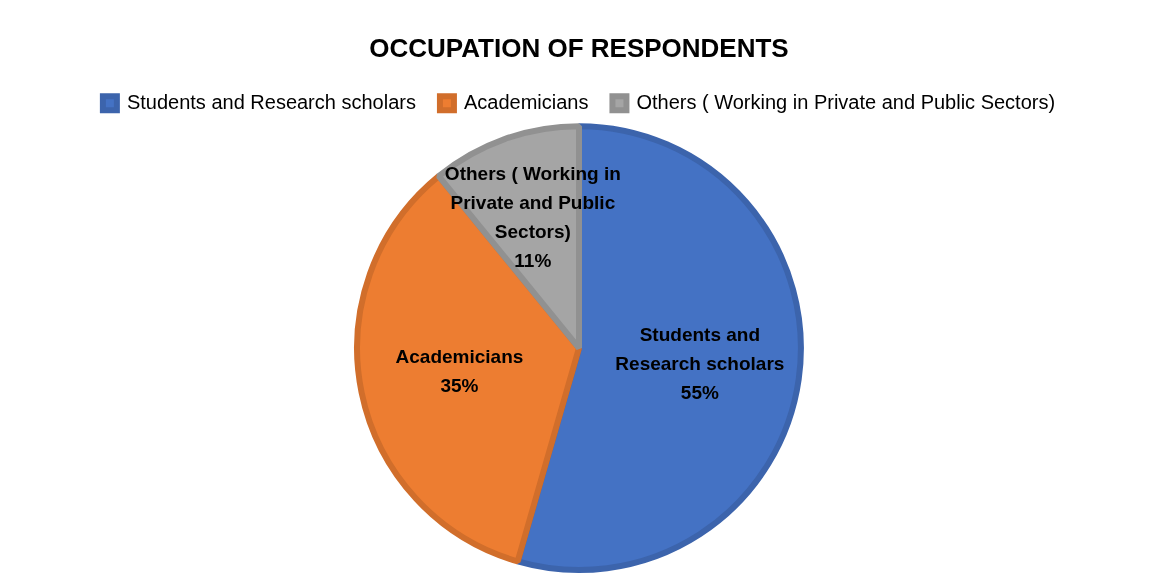 Image resolution: width=1158 pixels, height=575 pixels. I want to click on chart-title: OCCUPATION OF RESPONDENTS, so click(579, 47).